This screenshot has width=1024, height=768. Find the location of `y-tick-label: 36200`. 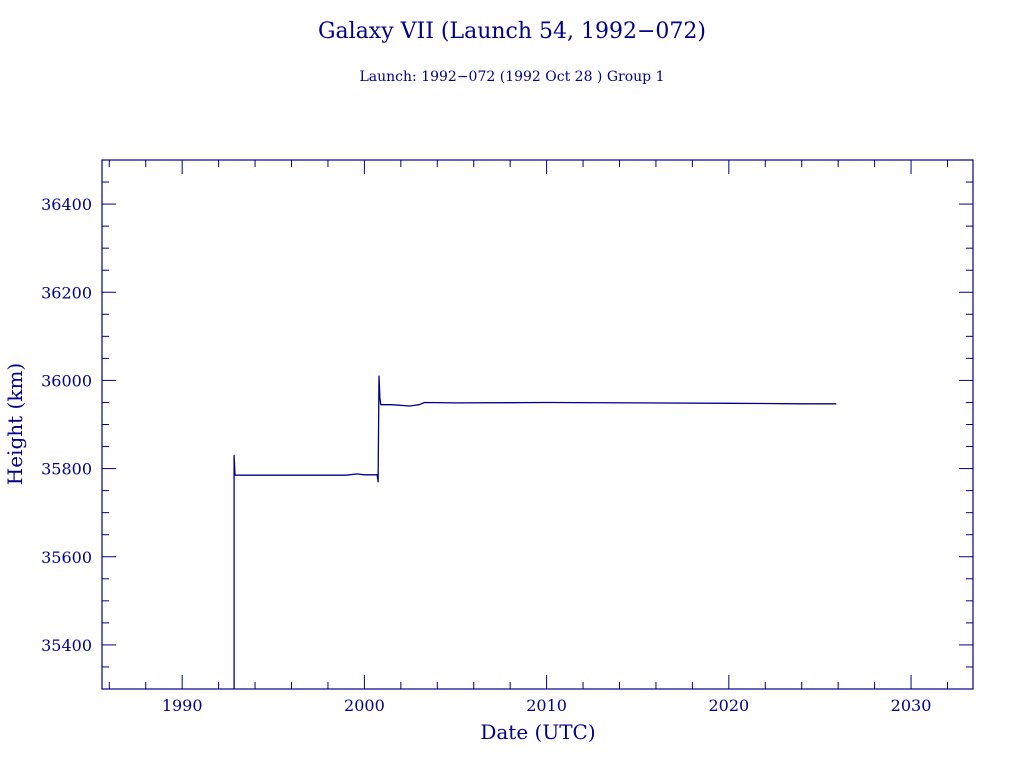

y-tick-label: 36200 is located at coordinates (66, 292).